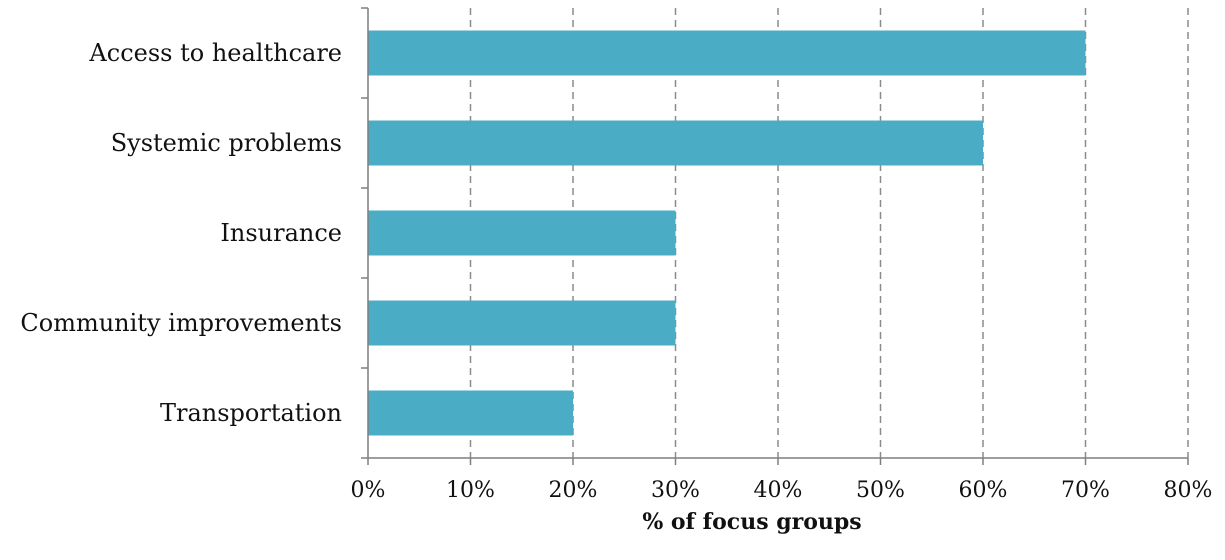 The height and width of the screenshot is (560, 1225). I want to click on category-label: Community improvements, so click(181, 323).